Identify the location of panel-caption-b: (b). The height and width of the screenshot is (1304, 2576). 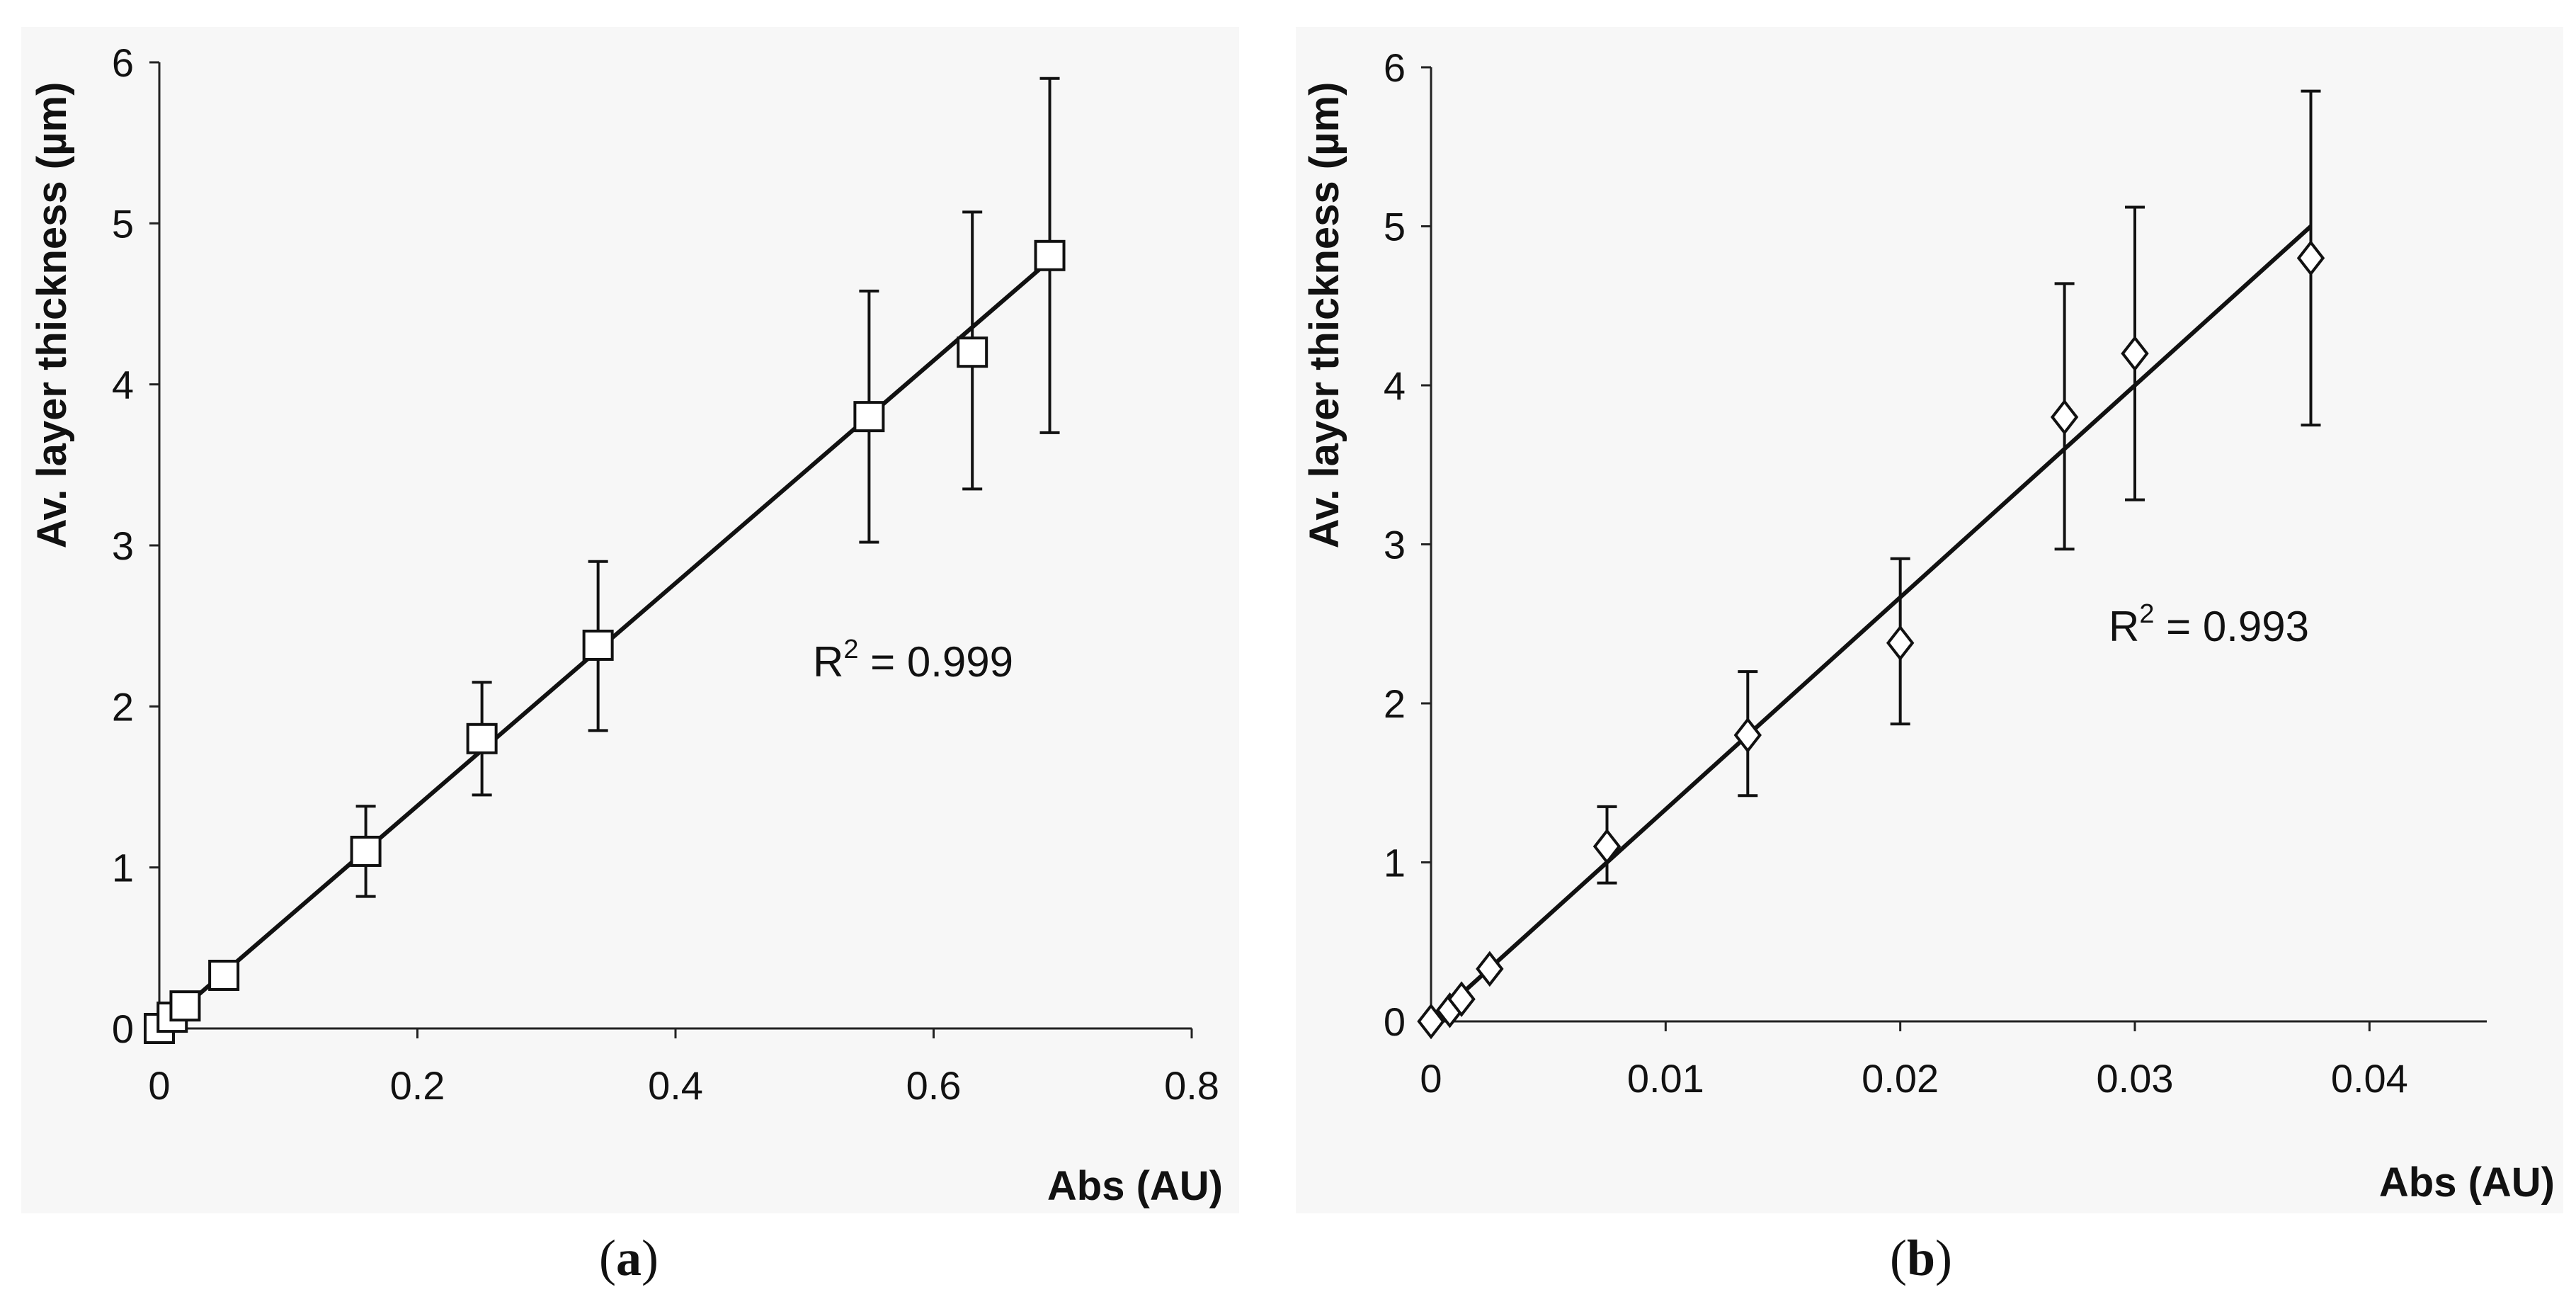
(1921, 1258).